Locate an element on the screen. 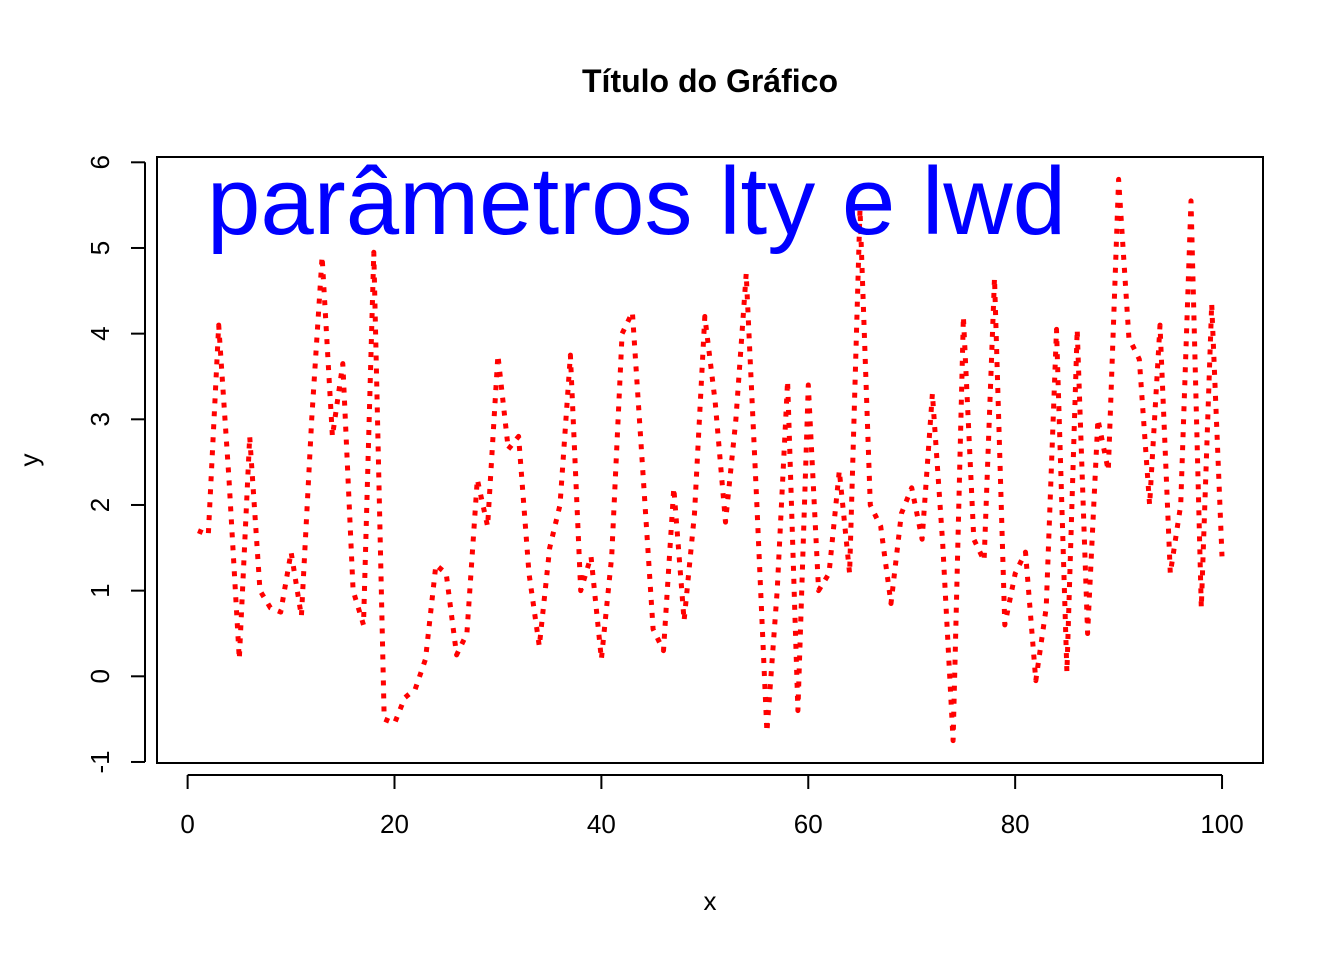 Image resolution: width=1344 pixels, height=960 pixels. y-tick-label: 3 is located at coordinates (100, 419).